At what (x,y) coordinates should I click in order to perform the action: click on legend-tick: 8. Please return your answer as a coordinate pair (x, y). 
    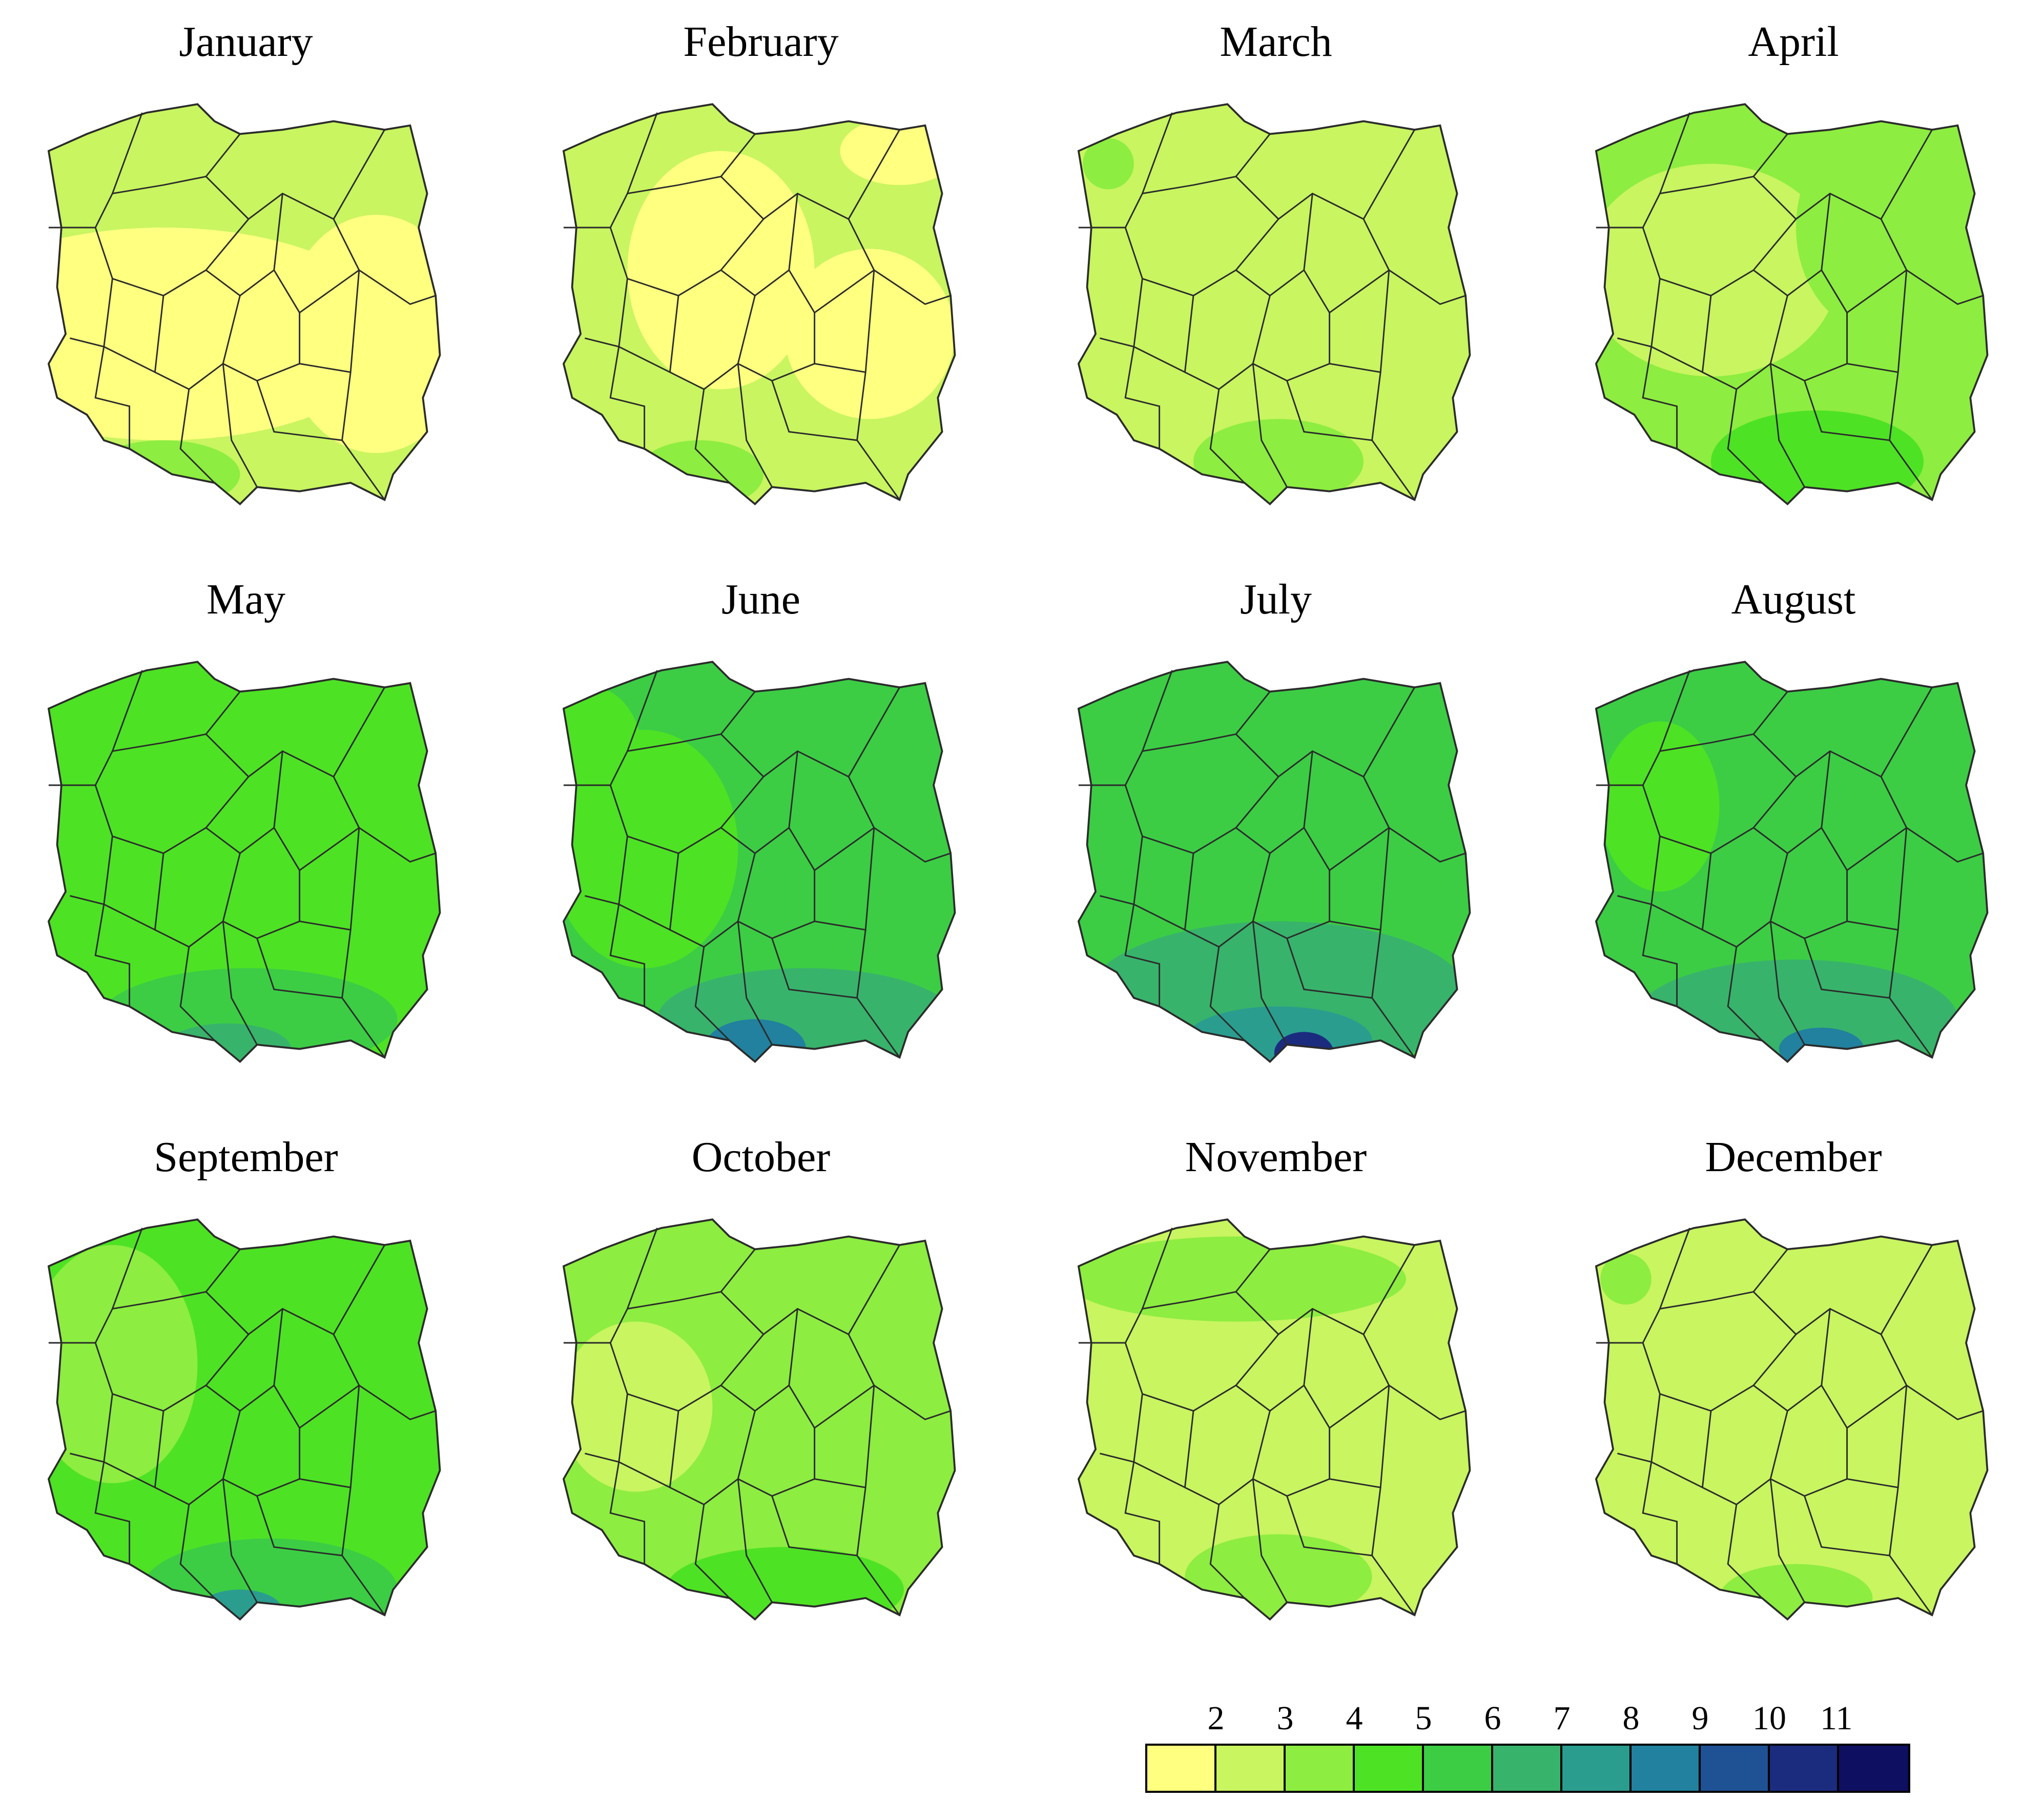
    Looking at the image, I should click on (1631, 1718).